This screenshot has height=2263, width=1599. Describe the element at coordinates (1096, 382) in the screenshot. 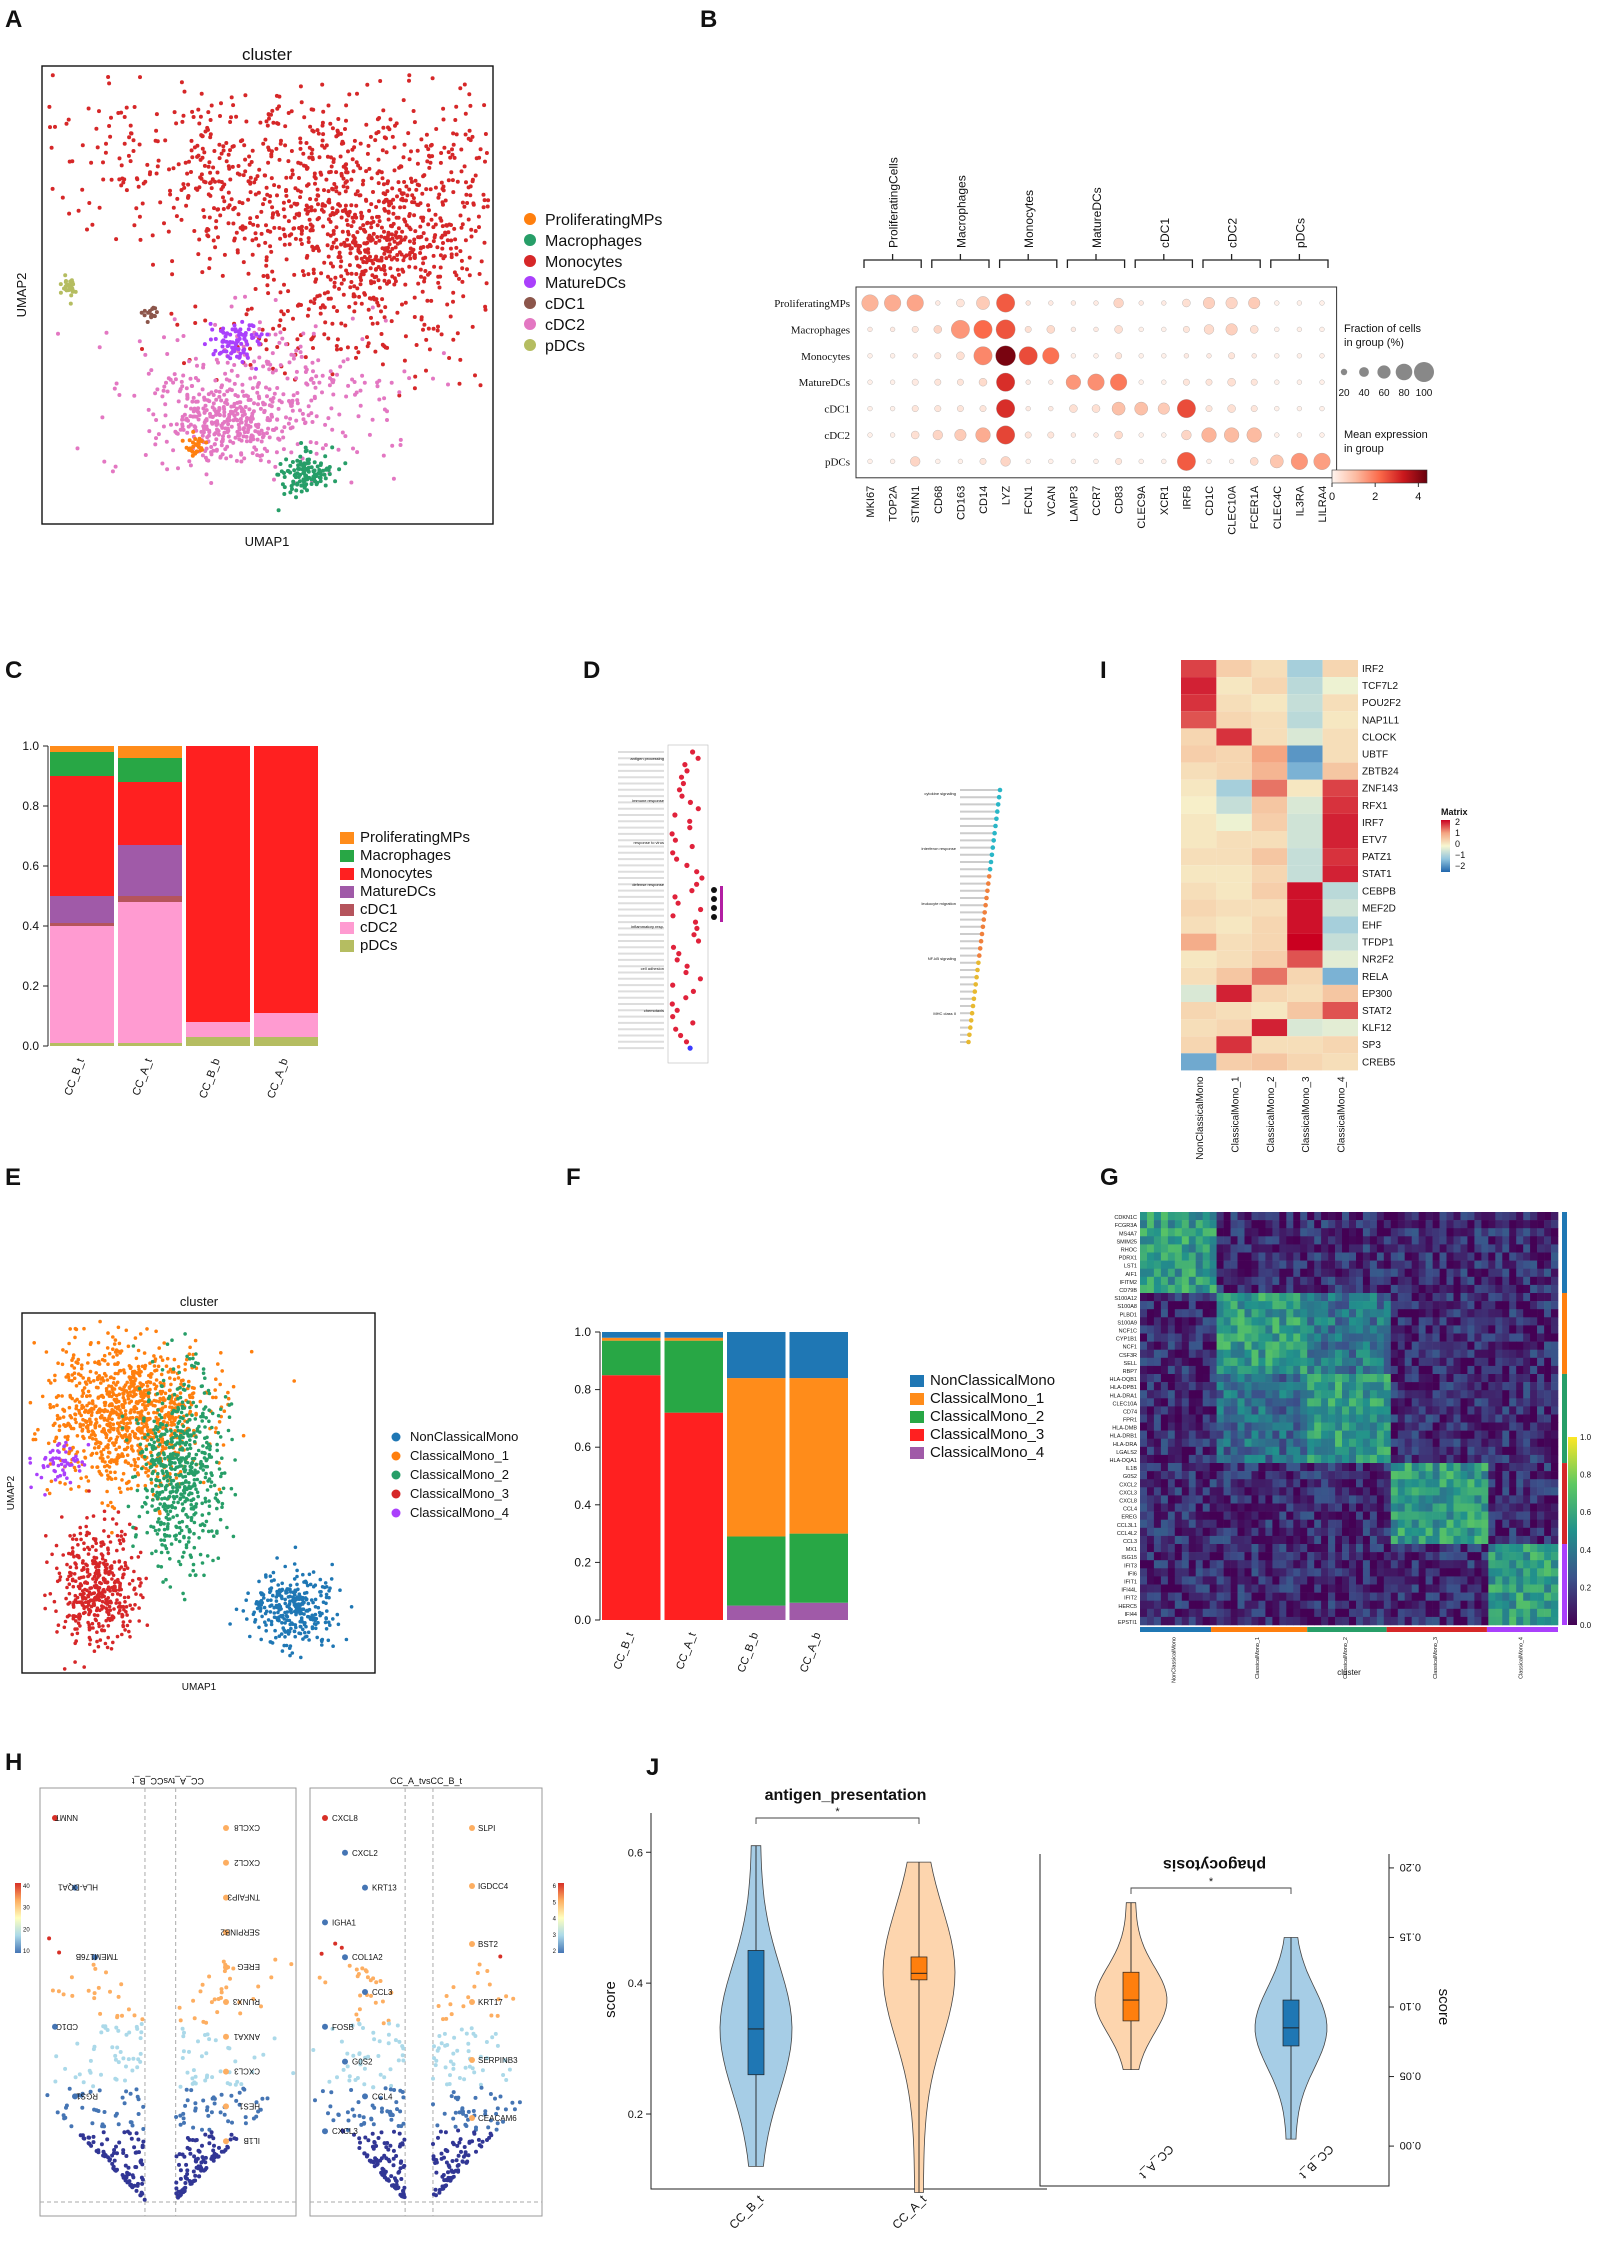

I see `dot-ccr7` at that location.